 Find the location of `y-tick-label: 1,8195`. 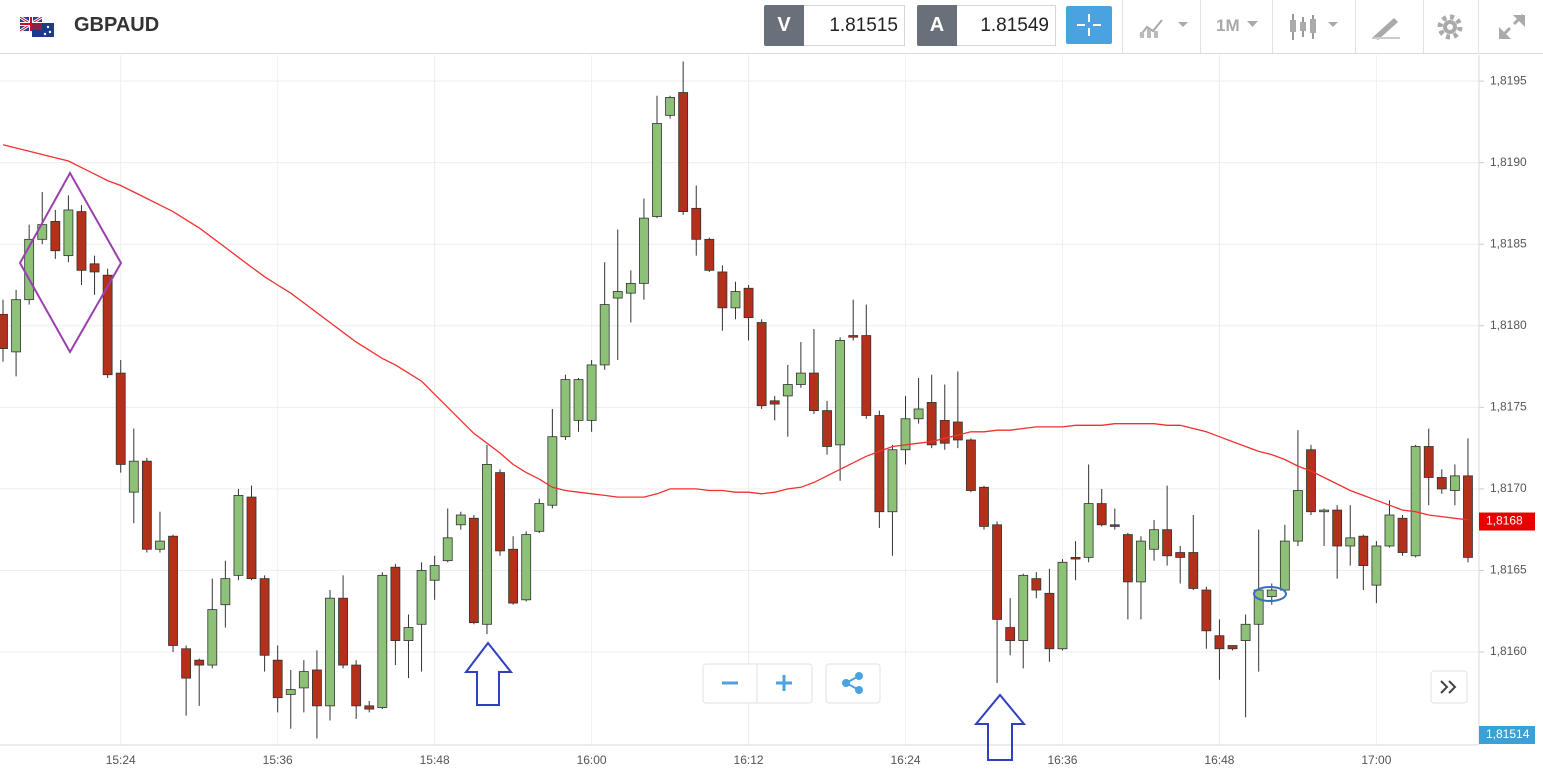

y-tick-label: 1,8195 is located at coordinates (1508, 80).